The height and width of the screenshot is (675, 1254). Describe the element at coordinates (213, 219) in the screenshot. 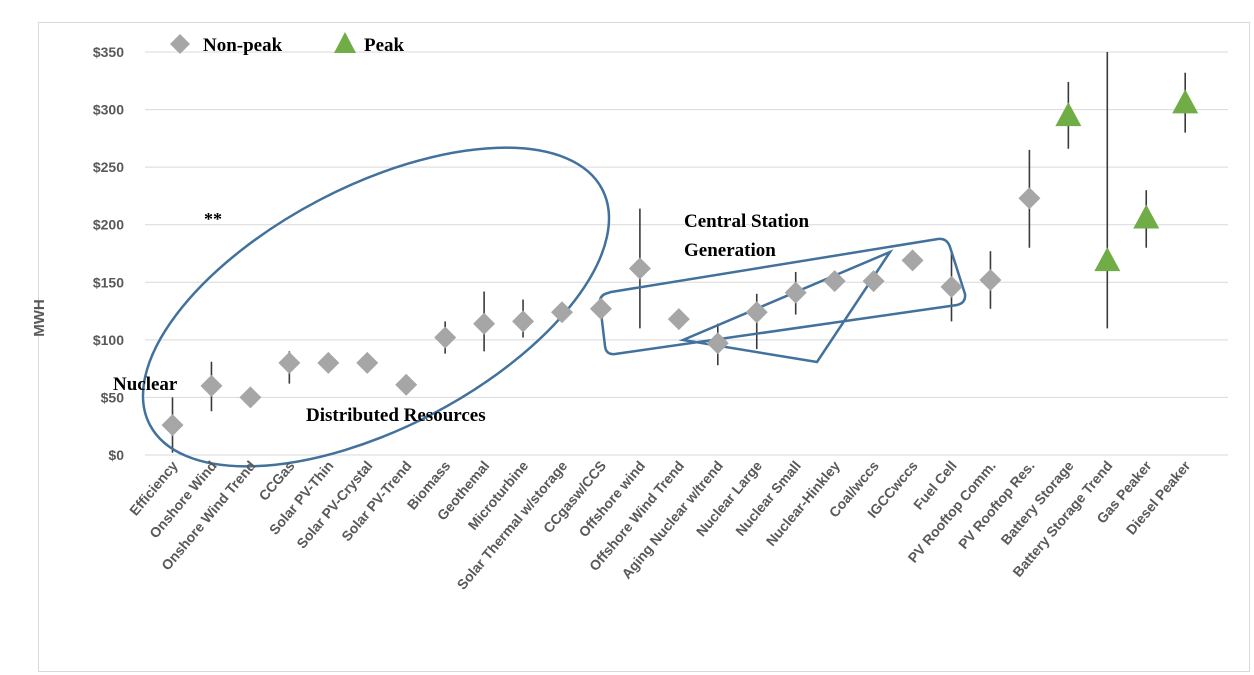

I see `annotation-stars: **` at that location.